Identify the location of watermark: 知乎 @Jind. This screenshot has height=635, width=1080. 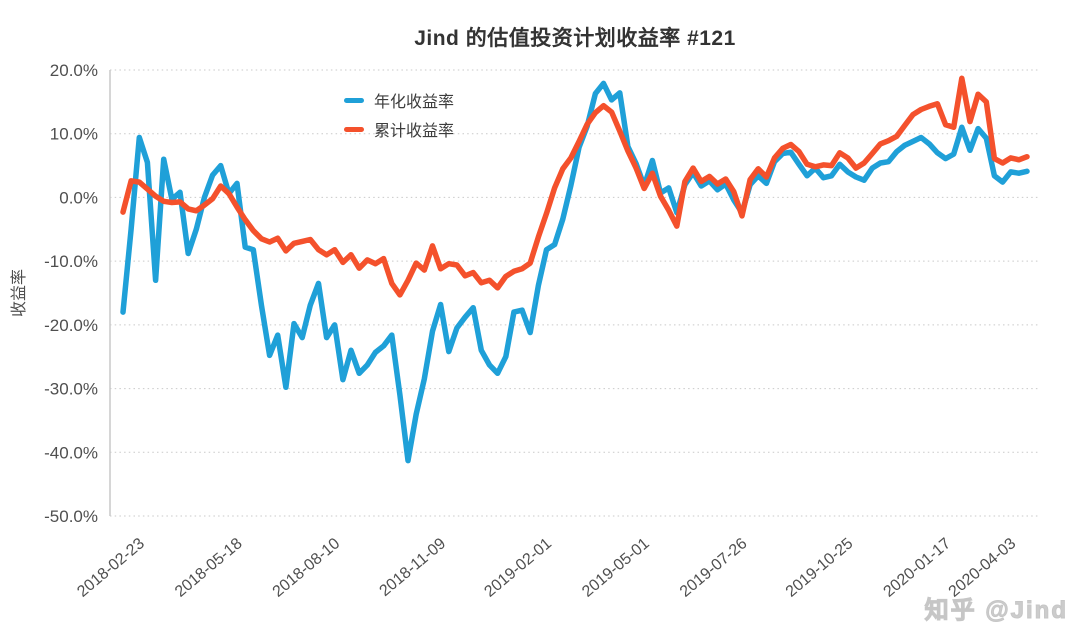
(996, 611).